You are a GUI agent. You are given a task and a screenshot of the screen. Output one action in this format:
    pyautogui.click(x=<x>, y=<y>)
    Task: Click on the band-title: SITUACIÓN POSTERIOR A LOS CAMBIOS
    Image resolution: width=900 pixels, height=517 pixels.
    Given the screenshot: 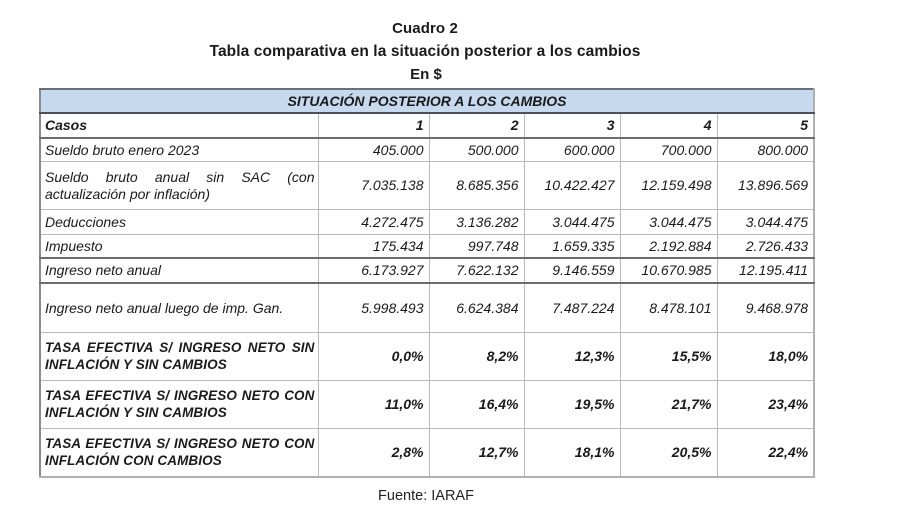 What is the action you would take?
    pyautogui.click(x=427, y=101)
    